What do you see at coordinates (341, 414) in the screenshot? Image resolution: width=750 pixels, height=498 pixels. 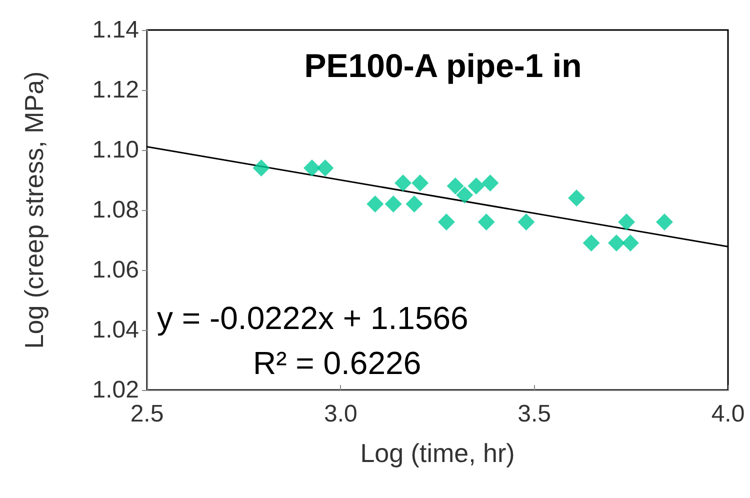 I see `x-tick-label: 3.0` at bounding box center [341, 414].